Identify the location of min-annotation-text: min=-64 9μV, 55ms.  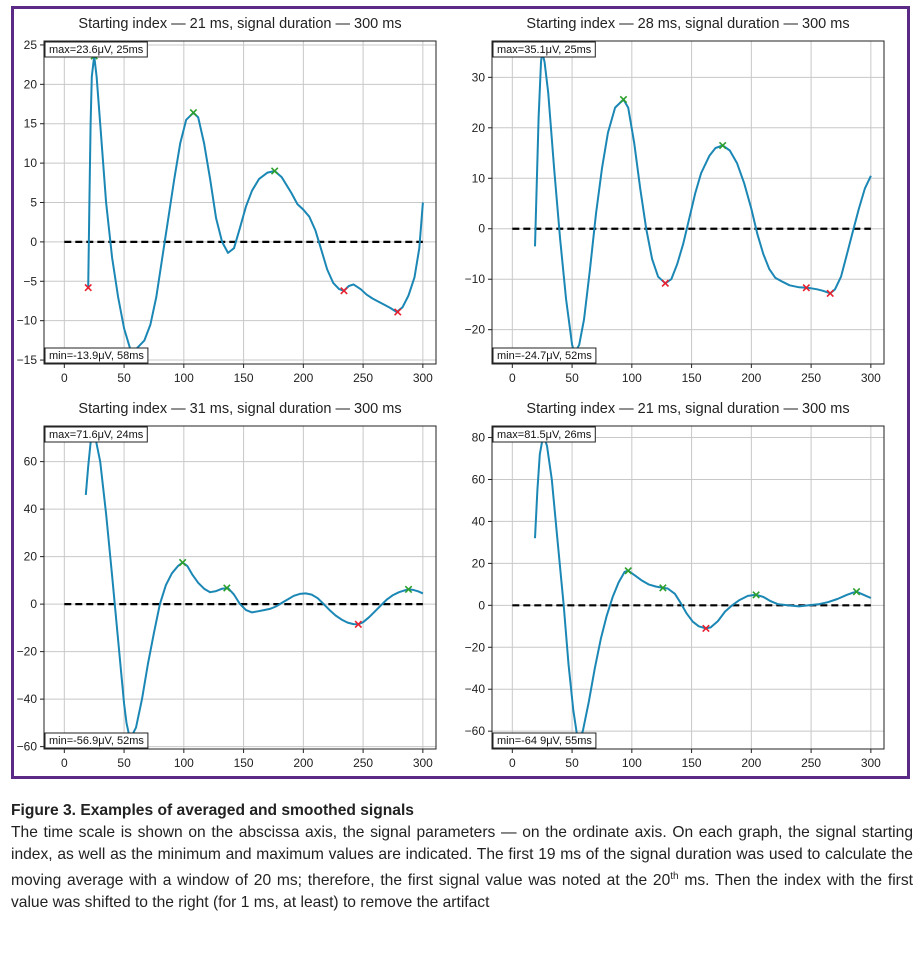
(544, 741).